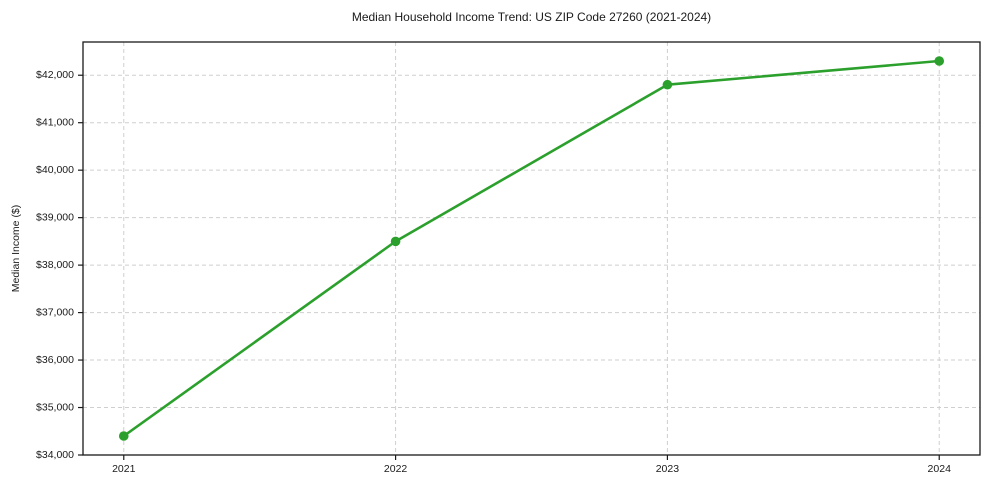 This screenshot has height=490, width=989. I want to click on y-tick-label: $40,000, so click(55, 170).